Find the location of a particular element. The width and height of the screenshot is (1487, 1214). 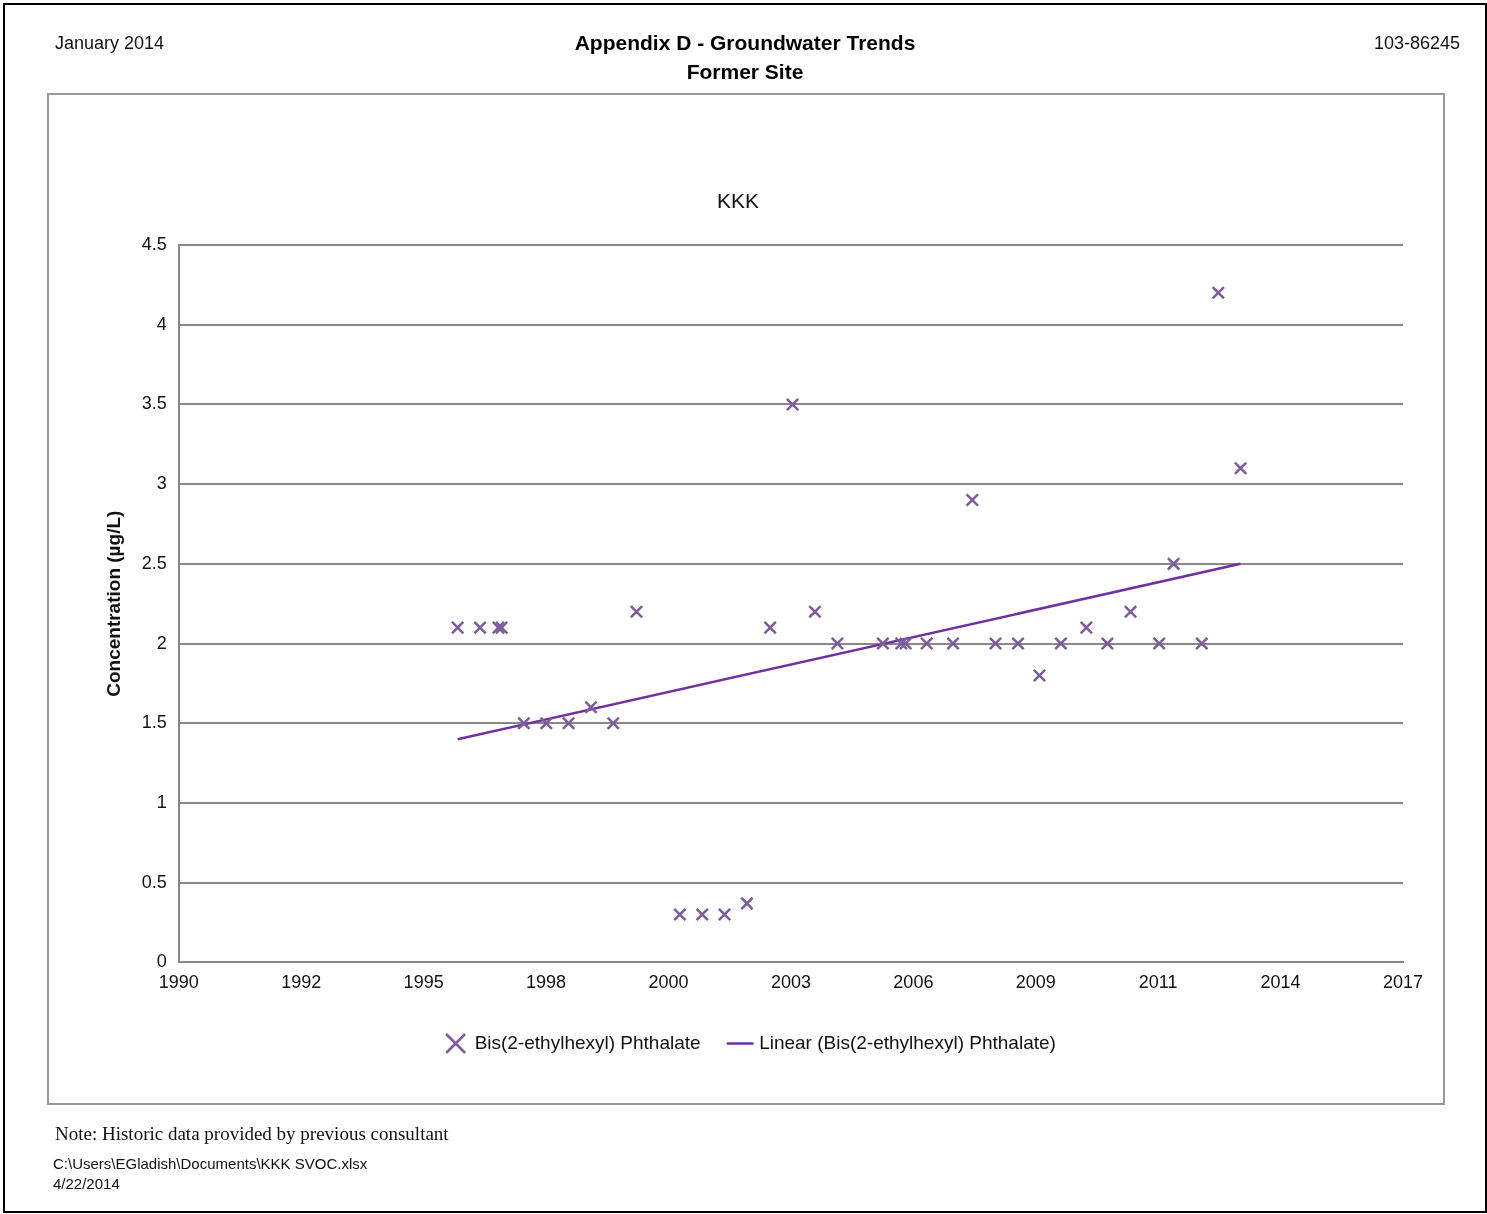

y-tick-label: 3 is located at coordinates (161, 483).